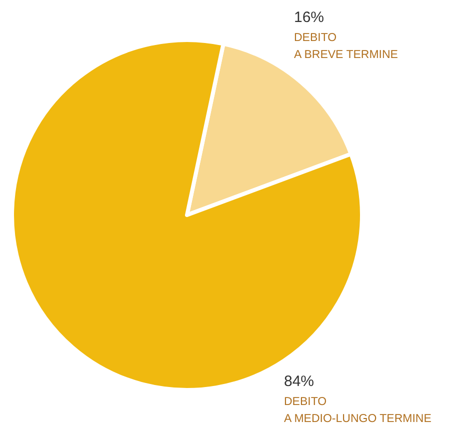  I want to click on data-label: 16%, so click(309, 17).